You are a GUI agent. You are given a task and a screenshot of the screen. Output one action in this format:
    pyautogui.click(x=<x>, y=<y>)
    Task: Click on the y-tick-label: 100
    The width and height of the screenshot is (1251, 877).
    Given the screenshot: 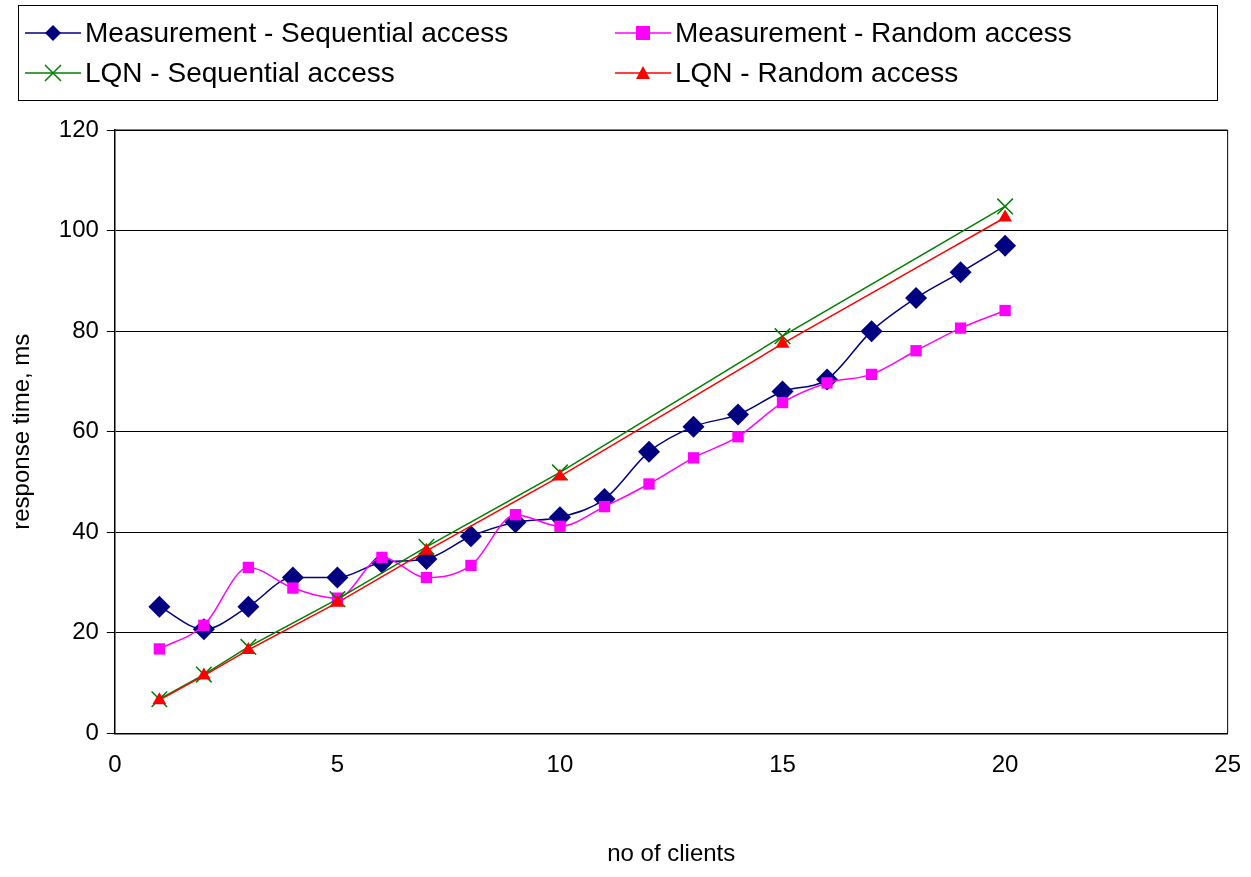 What is the action you would take?
    pyautogui.click(x=78, y=229)
    